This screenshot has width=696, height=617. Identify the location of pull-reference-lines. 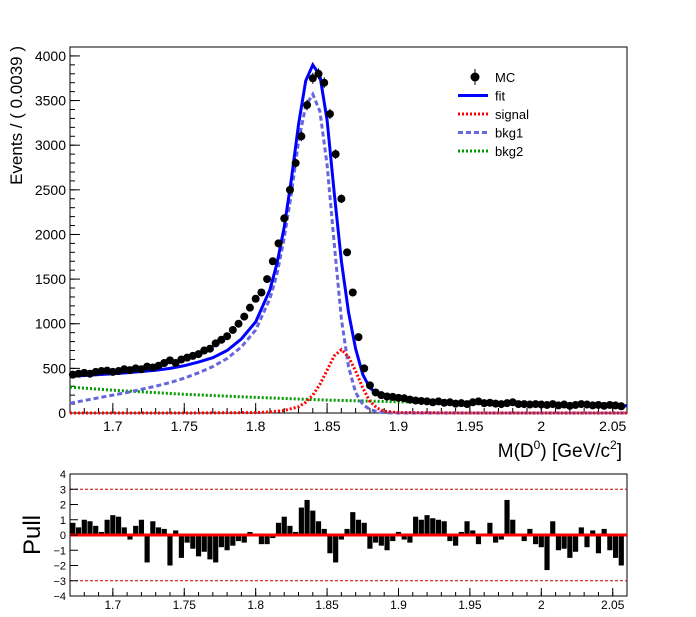
(348, 535).